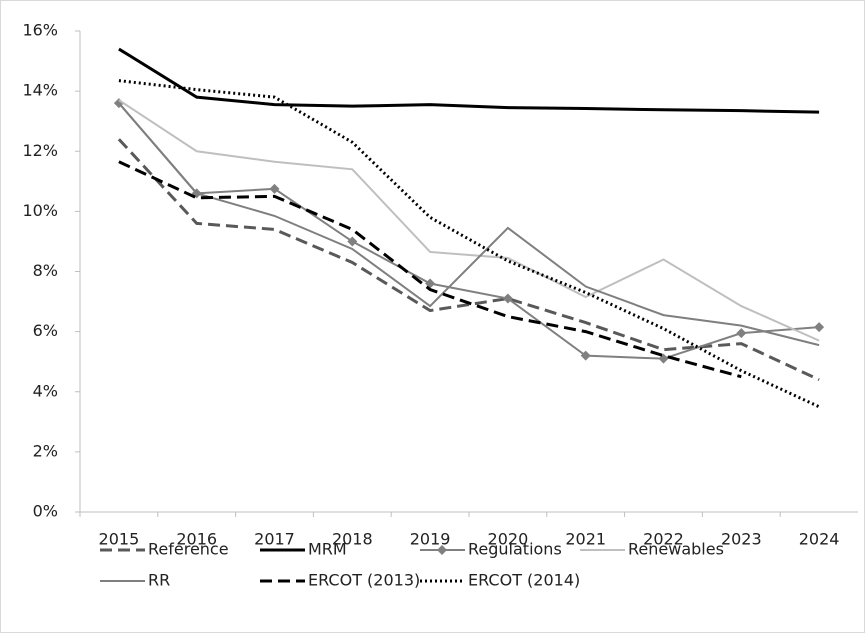 This screenshot has width=865, height=633. Describe the element at coordinates (676, 549) in the screenshot. I see `legend-label: Renewables` at that location.